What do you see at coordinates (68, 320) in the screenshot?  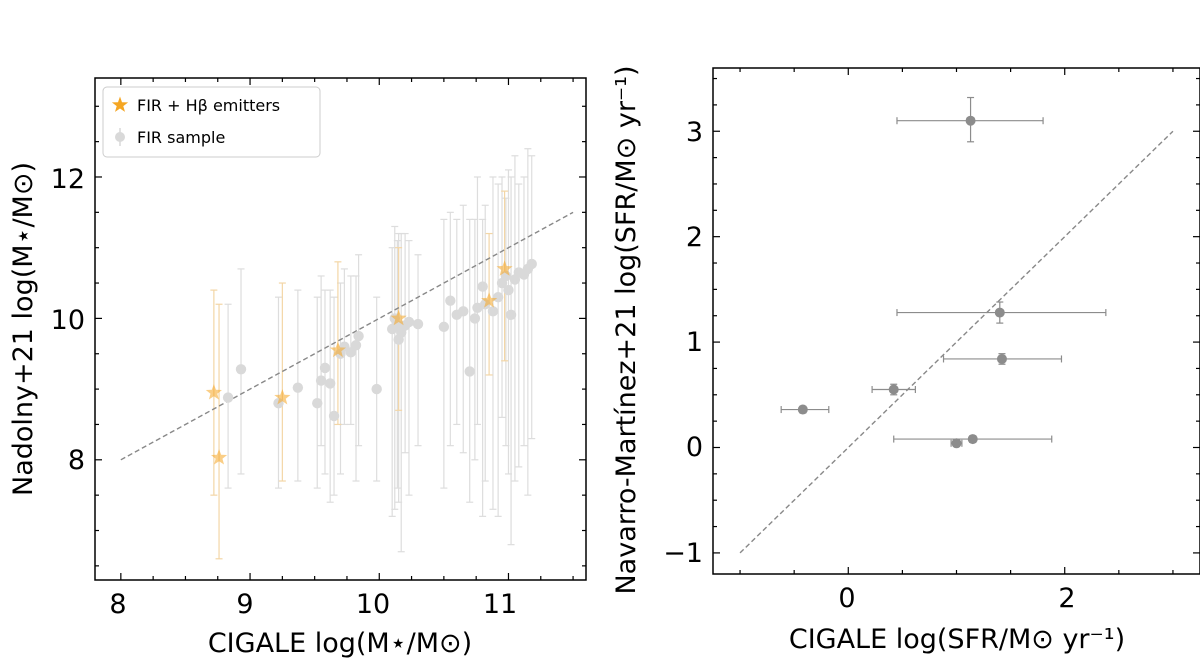 I see `y-tick-label-10: 10` at bounding box center [68, 320].